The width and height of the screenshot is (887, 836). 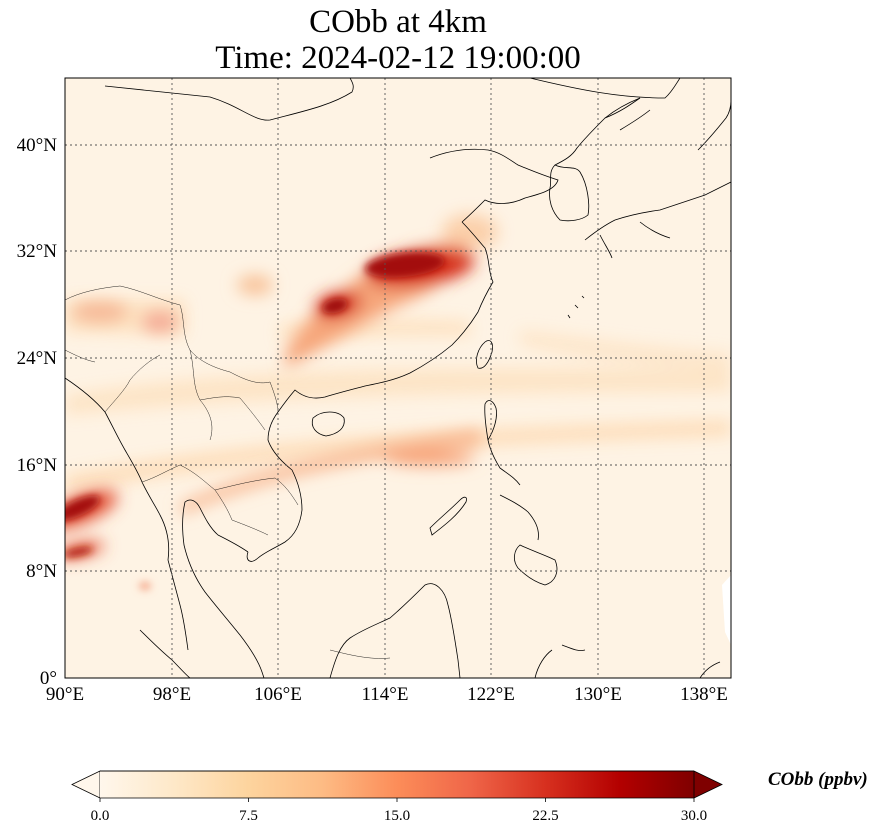 I want to click on y-tick-labels: 0° 8°N 16°N 24°N 32°N 40°N, so click(x=37, y=412).